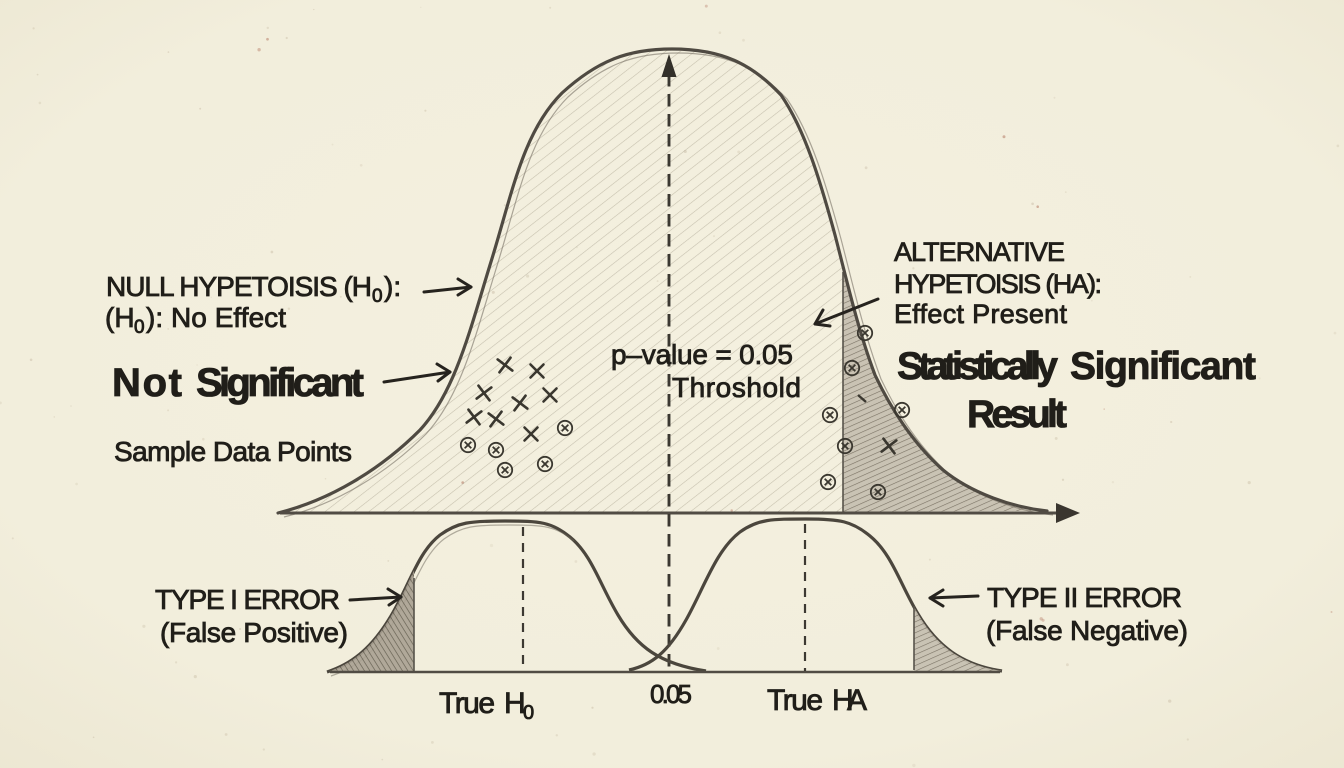 This screenshot has height=768, width=1344. I want to click on svg-text: Statistically, so click(977, 366).